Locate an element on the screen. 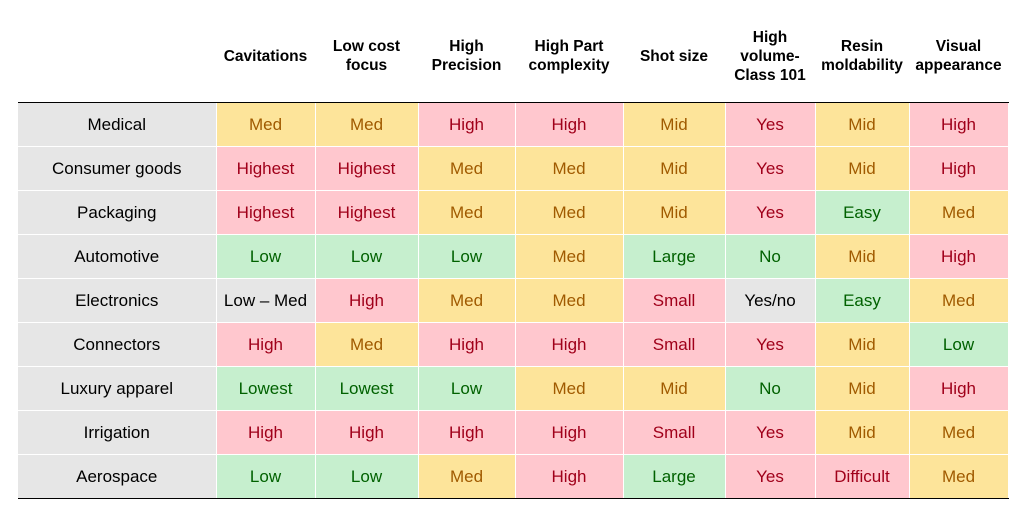 This screenshot has width=1027, height=510. rating-cell: Yes/no is located at coordinates (770, 300).